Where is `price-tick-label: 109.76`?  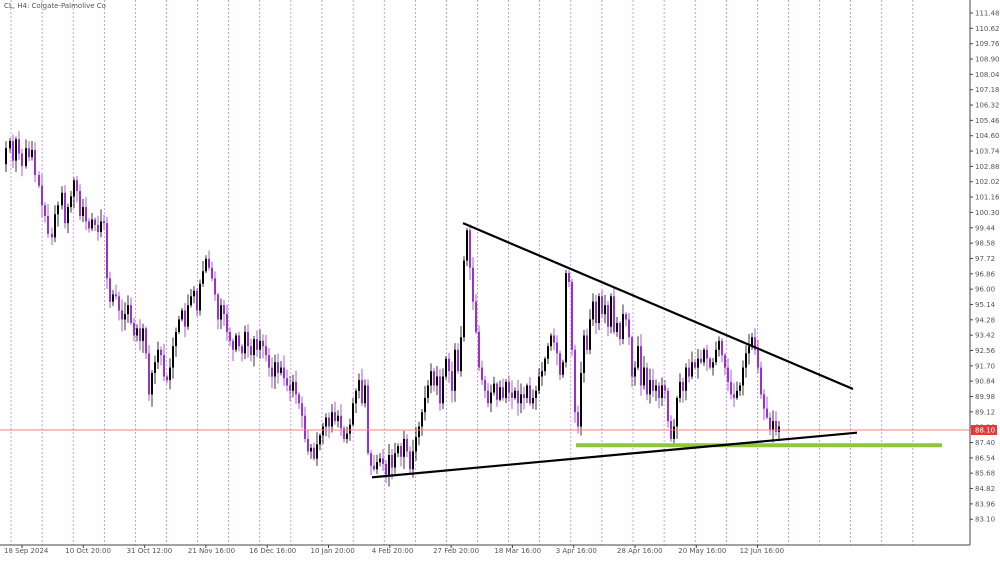 price-tick-label: 109.76 is located at coordinates (987, 44).